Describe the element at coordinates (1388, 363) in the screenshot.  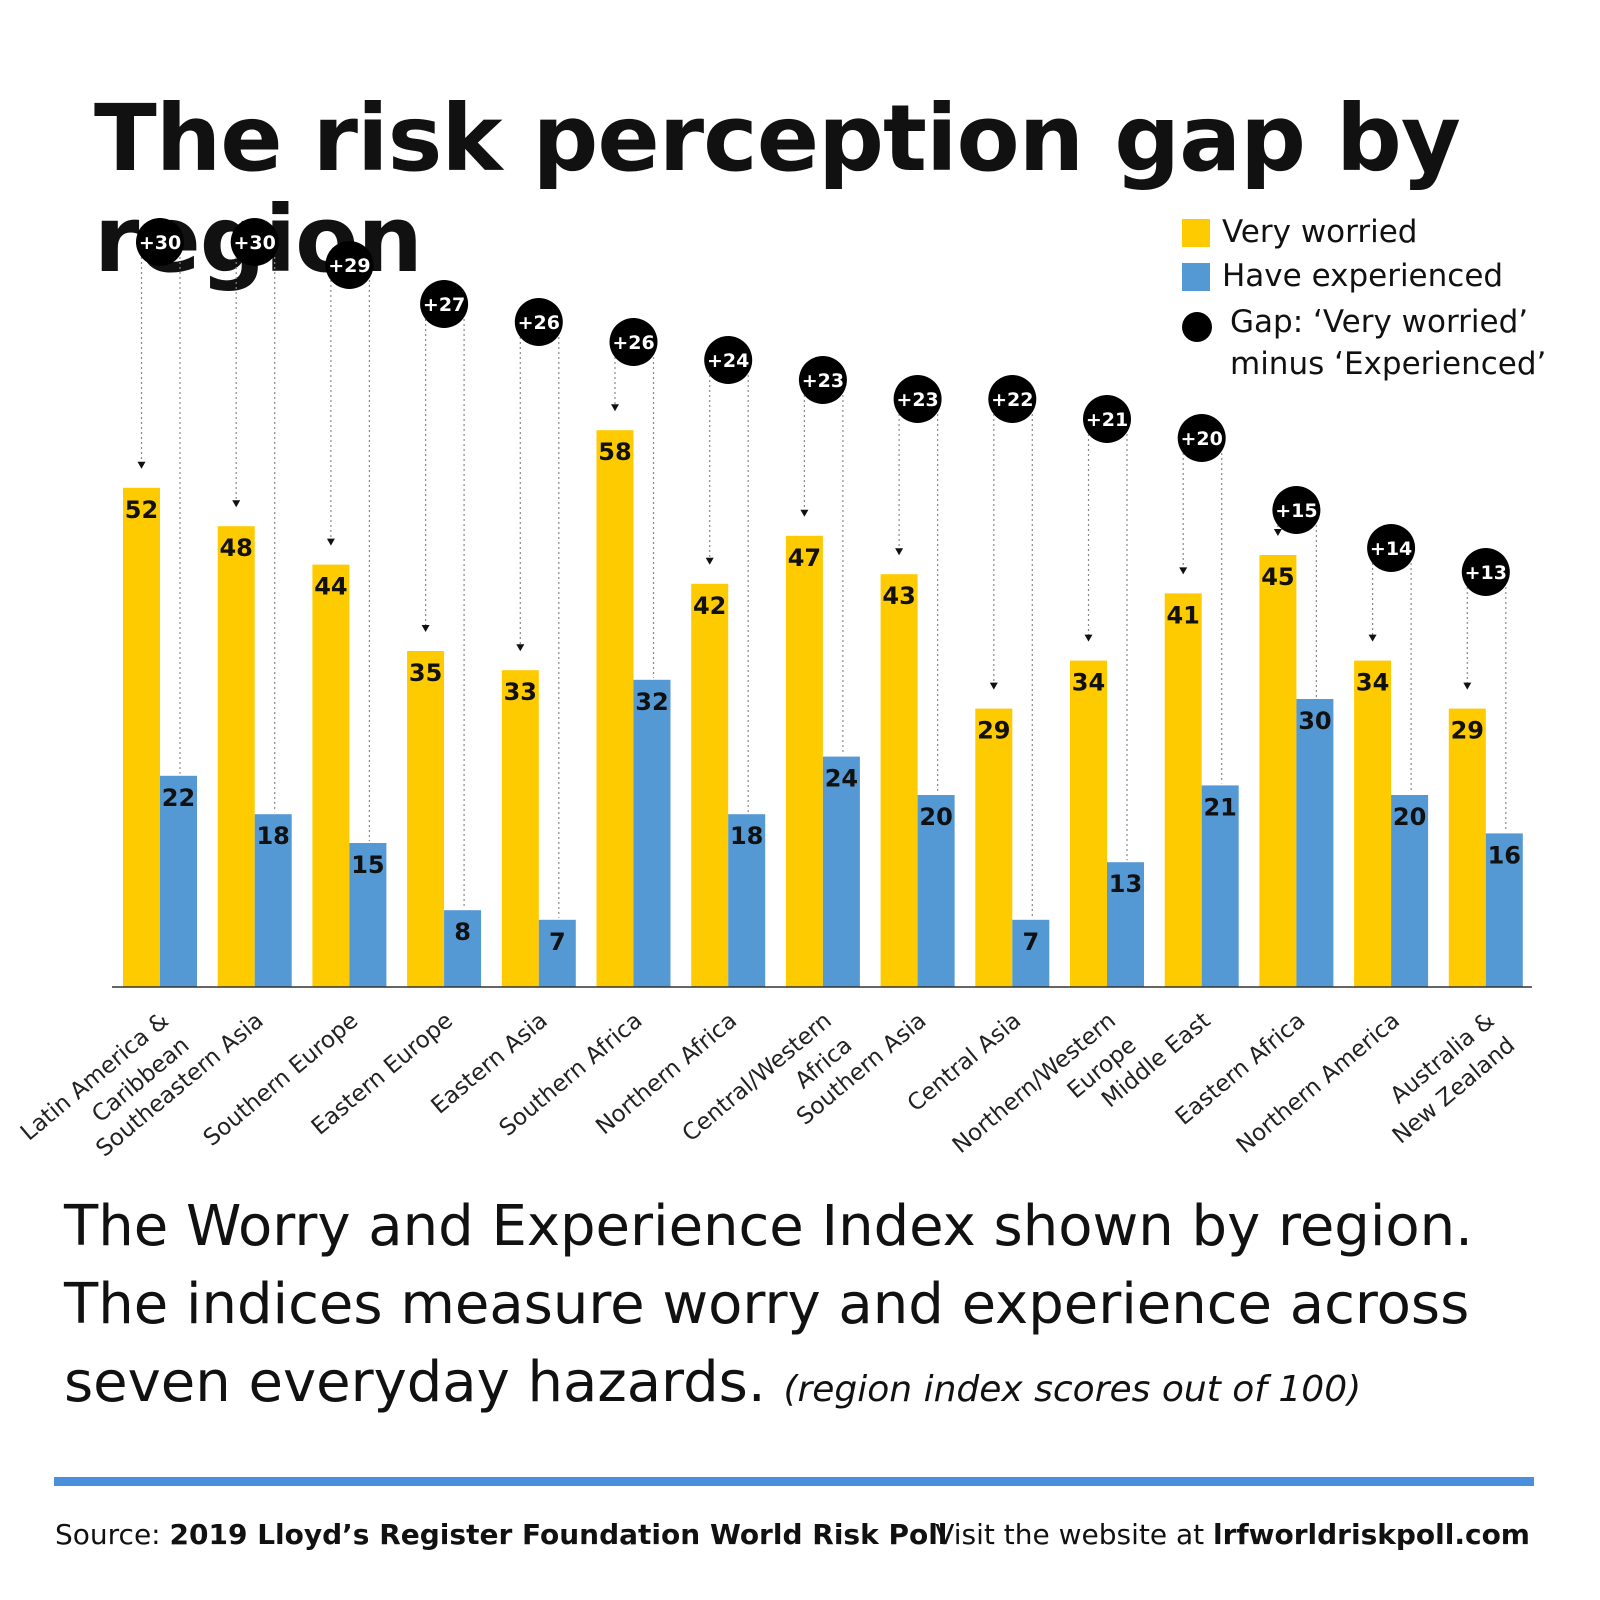
I see `legend-gap-line2: minus ‘Experienced’` at that location.